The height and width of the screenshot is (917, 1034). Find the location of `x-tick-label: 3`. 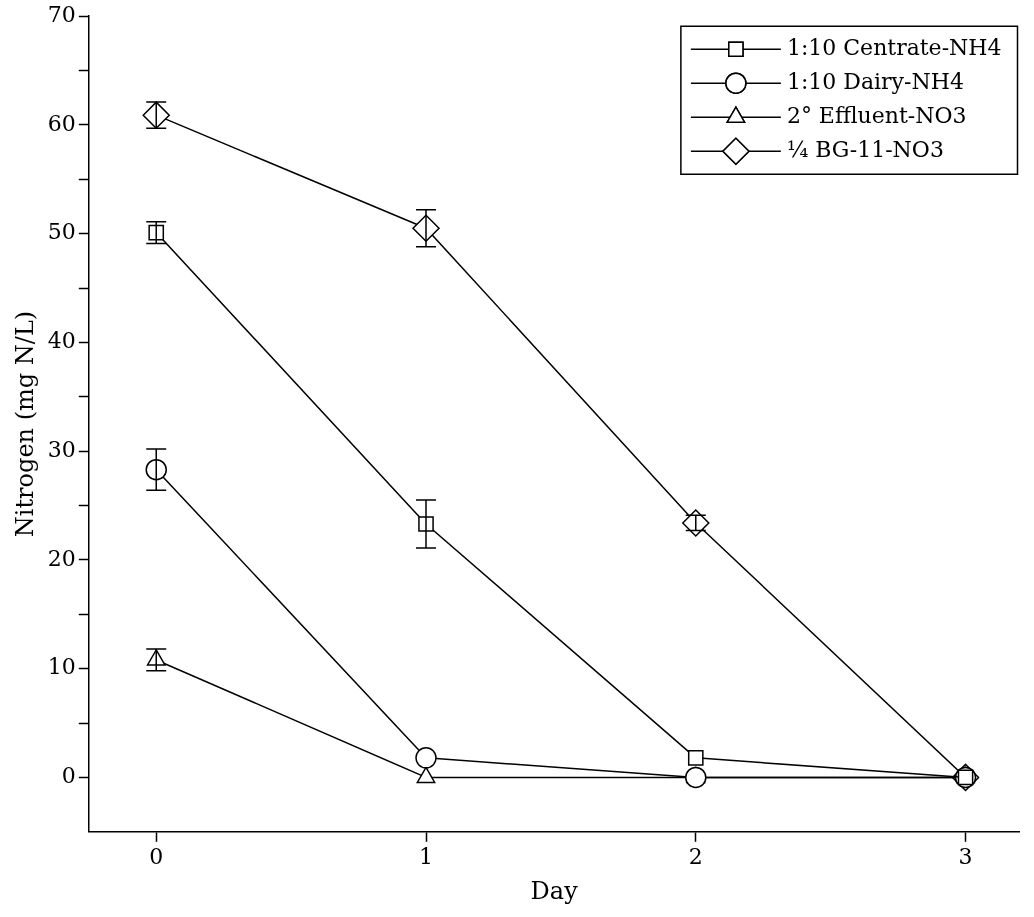

x-tick-label: 3 is located at coordinates (965, 856).